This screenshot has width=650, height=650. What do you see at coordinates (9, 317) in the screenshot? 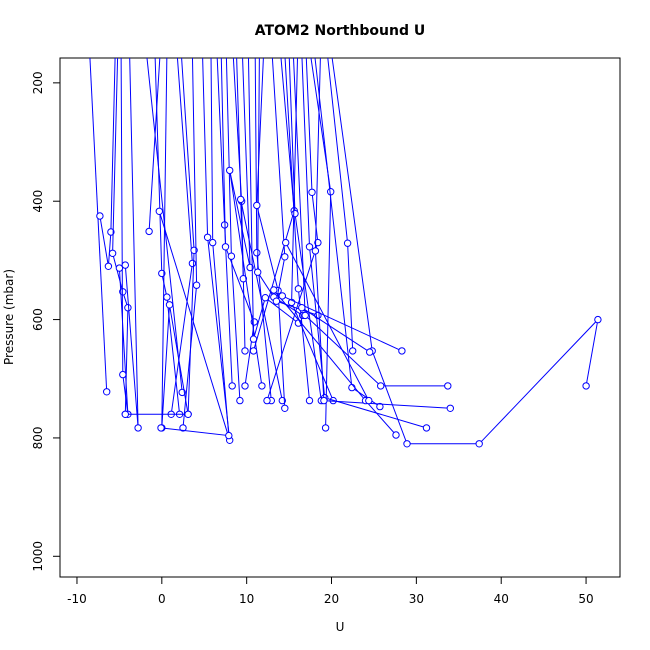
I see `y-axis-label: Pressure (mbar)` at bounding box center [9, 317].